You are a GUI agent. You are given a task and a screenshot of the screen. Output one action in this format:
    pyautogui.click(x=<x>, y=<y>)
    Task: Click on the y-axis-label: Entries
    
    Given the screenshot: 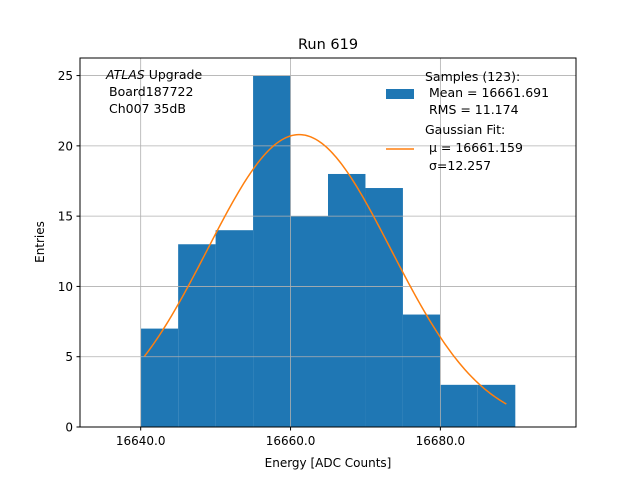 What is the action you would take?
    pyautogui.click(x=40, y=242)
    